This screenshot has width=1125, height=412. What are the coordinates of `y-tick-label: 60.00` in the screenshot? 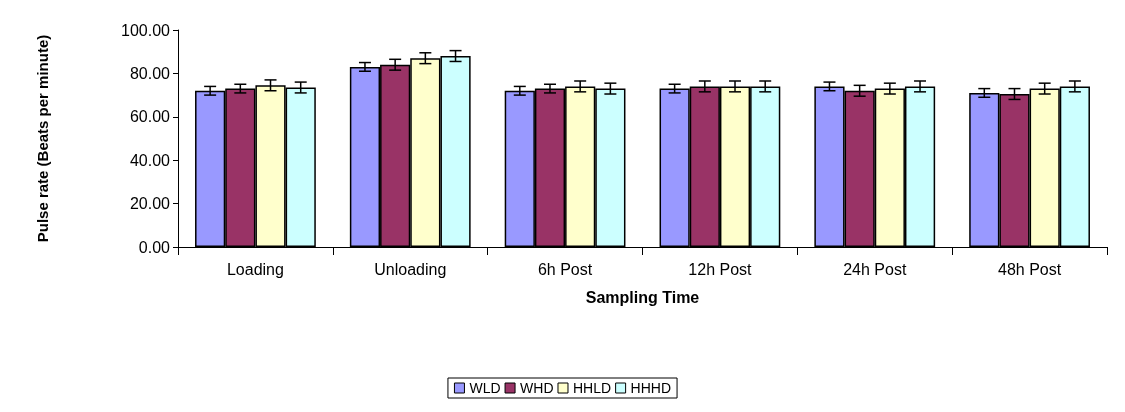 It's located at (150, 117).